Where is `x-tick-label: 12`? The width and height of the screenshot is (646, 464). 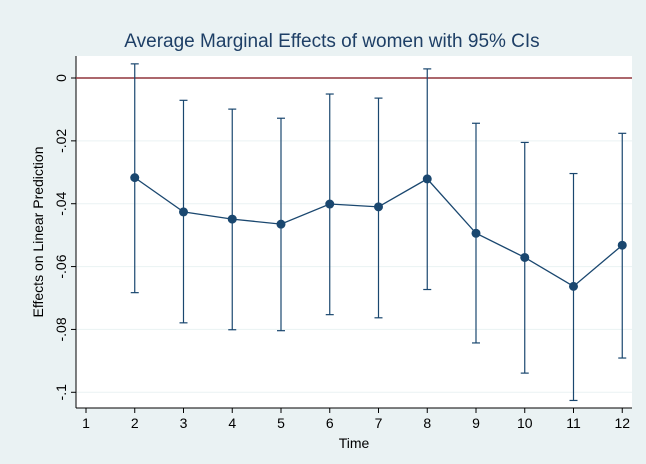
x-tick-label: 12 is located at coordinates (622, 423).